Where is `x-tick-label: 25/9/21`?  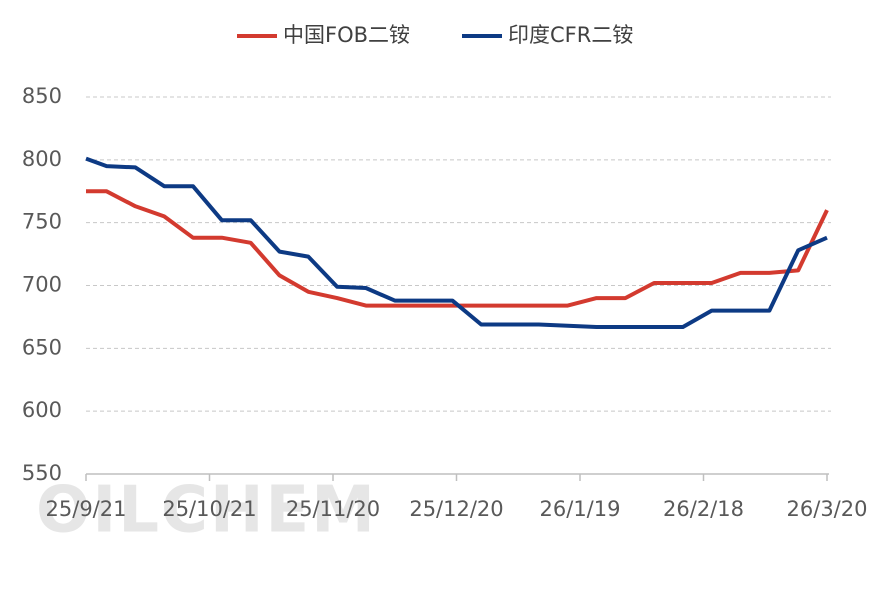 x-tick-label: 25/9/21 is located at coordinates (86, 509).